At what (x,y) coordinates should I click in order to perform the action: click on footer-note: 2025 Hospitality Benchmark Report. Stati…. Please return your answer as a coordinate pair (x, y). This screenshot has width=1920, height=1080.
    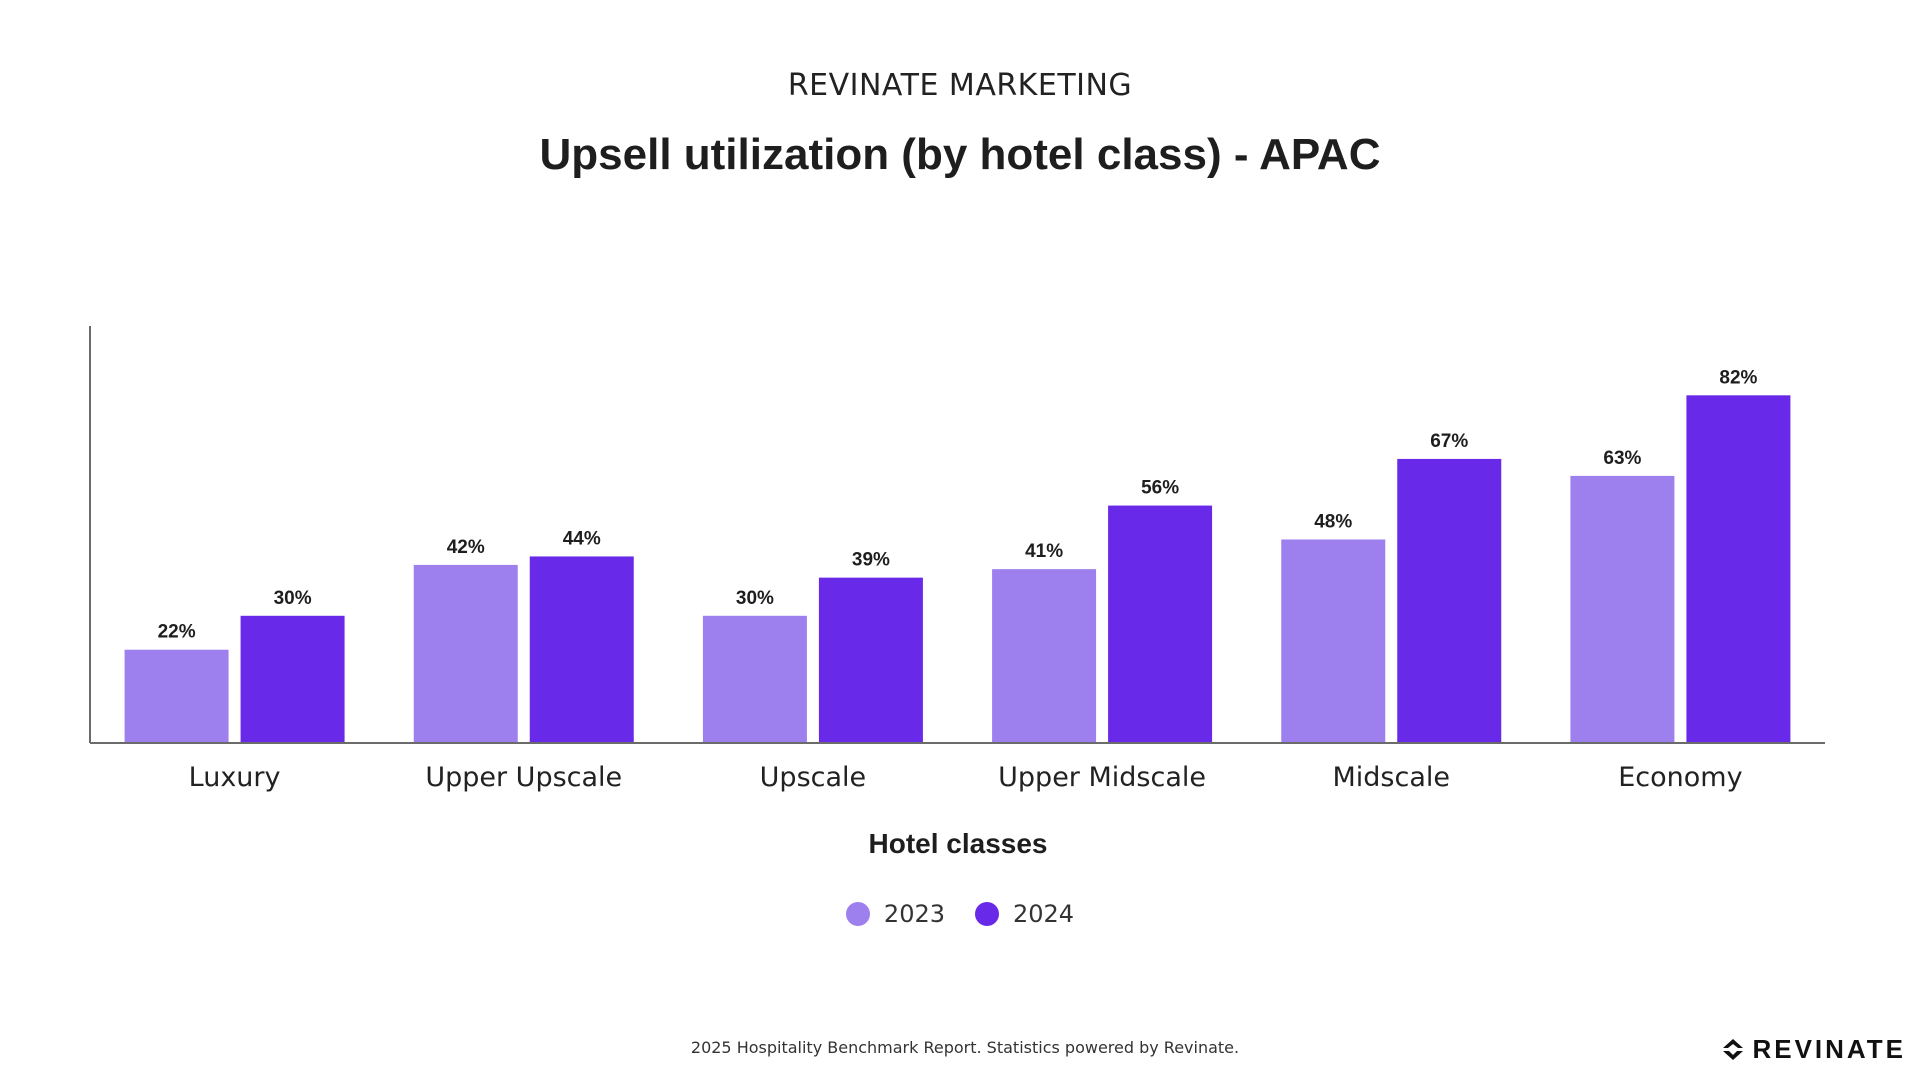
    Looking at the image, I should click on (965, 1047).